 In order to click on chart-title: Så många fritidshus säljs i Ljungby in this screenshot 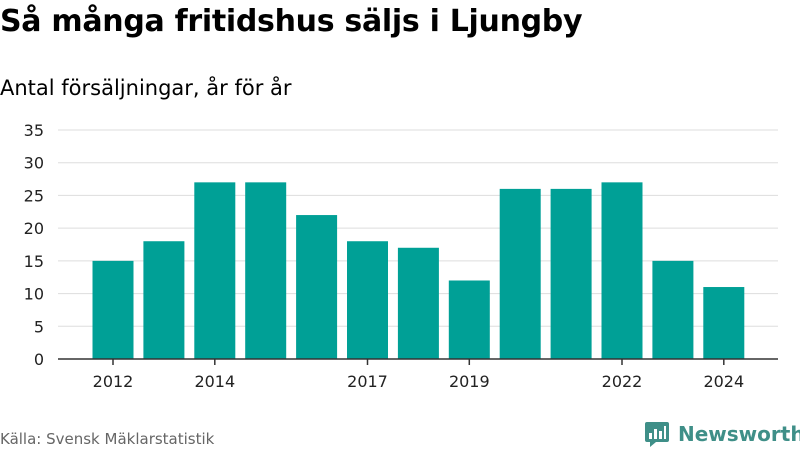, I will do `click(291, 21)`.